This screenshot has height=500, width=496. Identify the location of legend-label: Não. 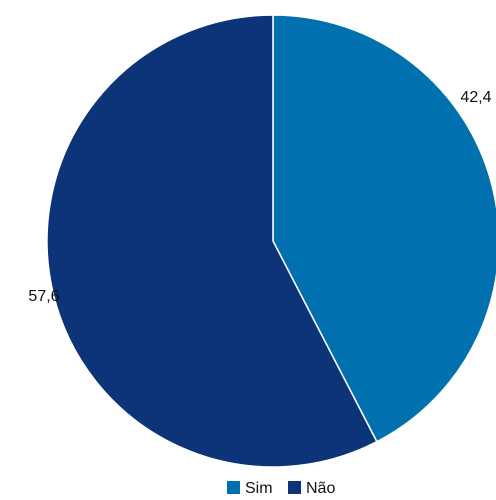
(320, 487).